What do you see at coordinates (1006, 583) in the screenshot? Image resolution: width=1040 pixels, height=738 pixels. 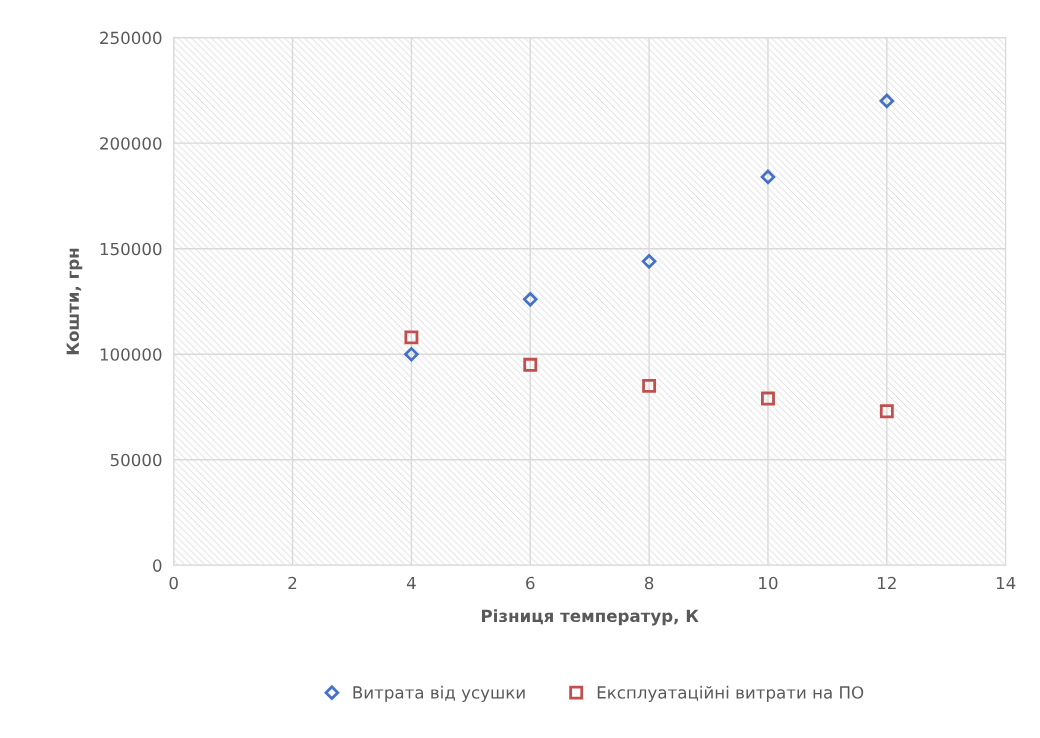 I see `x-tick-label: 14` at bounding box center [1006, 583].